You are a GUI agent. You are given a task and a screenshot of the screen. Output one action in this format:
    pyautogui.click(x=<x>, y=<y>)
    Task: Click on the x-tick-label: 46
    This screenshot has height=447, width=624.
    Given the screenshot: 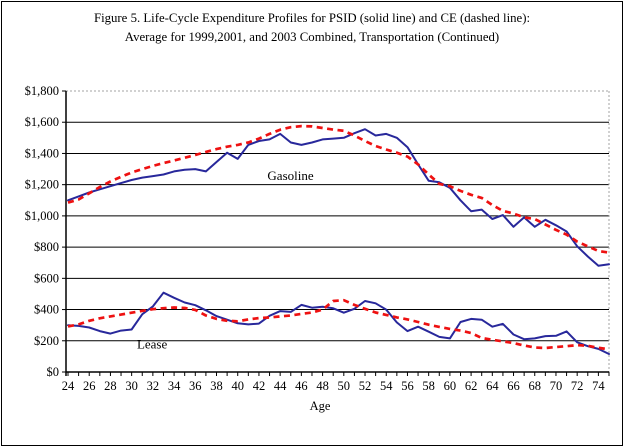 What is the action you would take?
    pyautogui.click(x=301, y=386)
    